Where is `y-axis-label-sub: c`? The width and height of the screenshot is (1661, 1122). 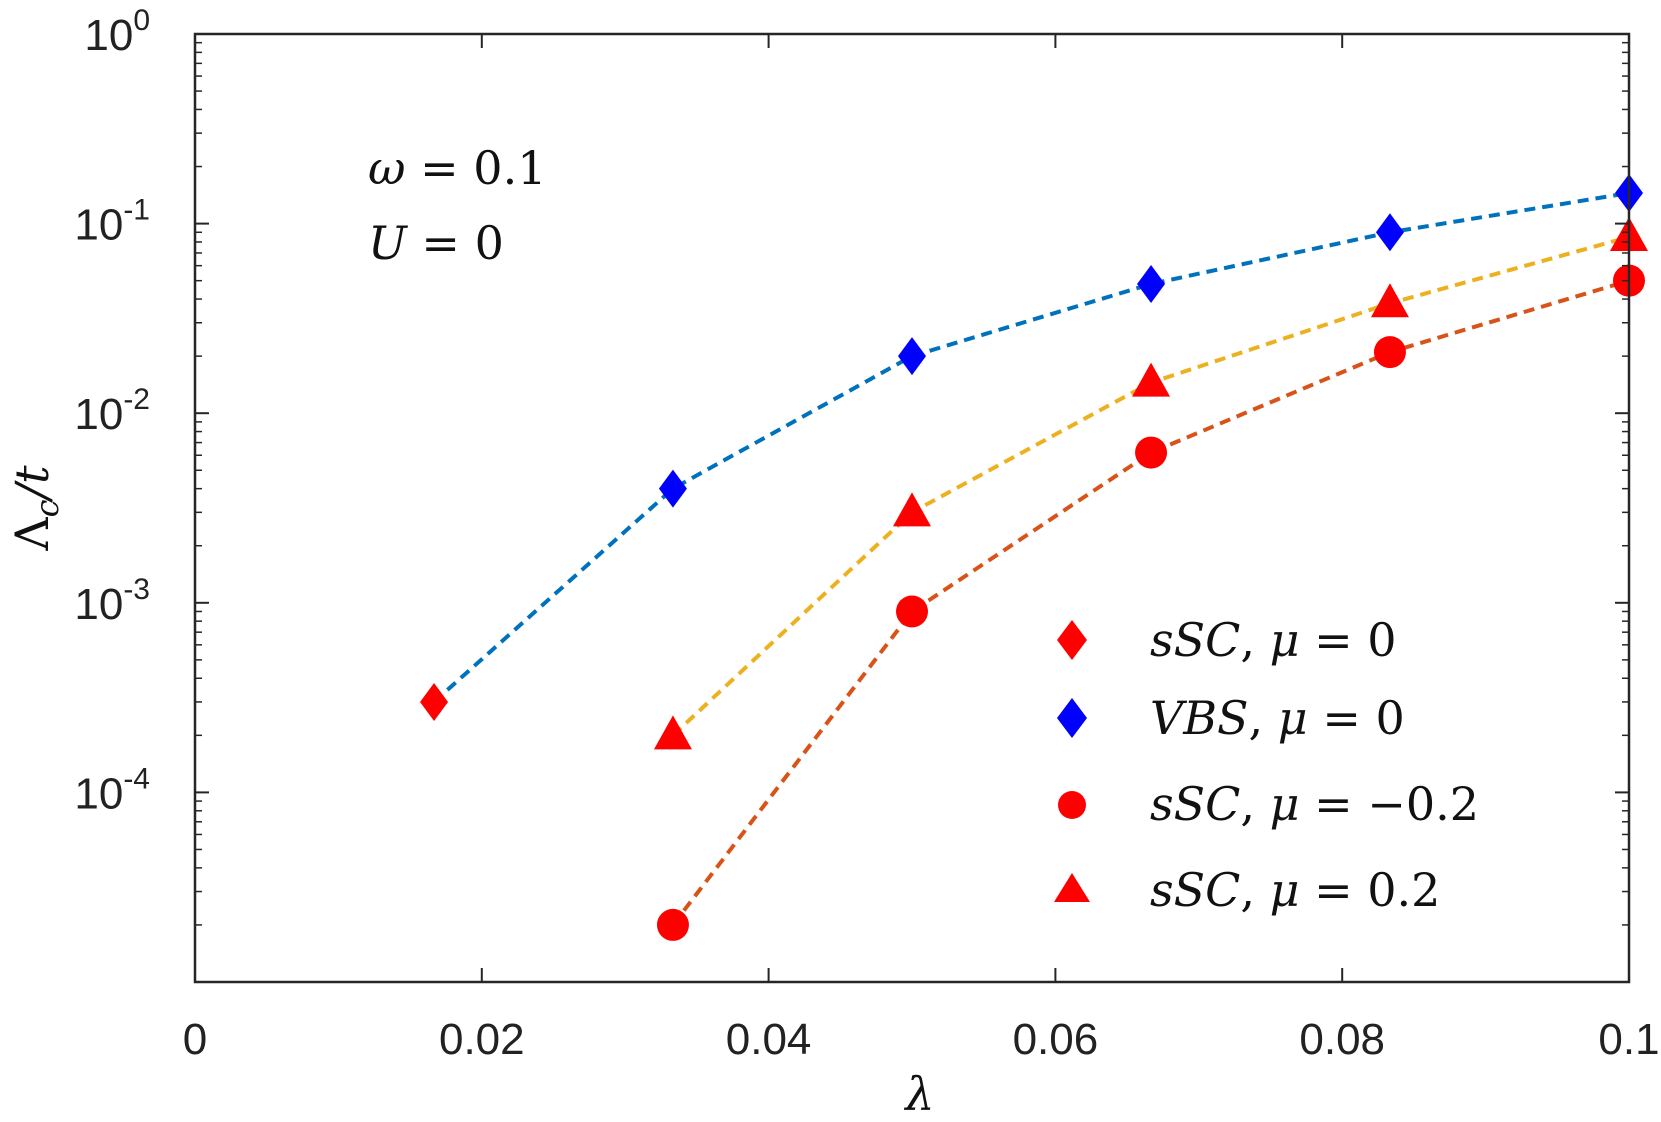 y-axis-label-sub: c is located at coordinates (47, 508).